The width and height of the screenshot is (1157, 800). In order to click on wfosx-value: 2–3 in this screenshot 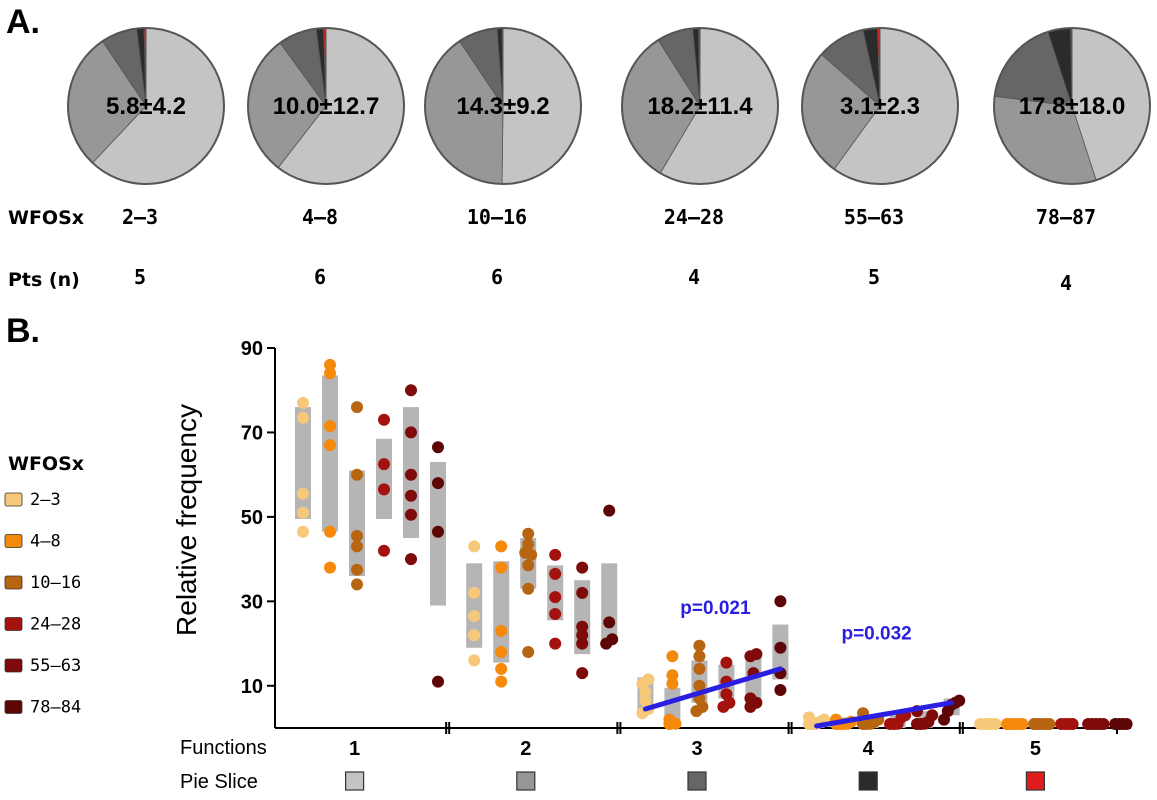, I will do `click(140, 217)`.